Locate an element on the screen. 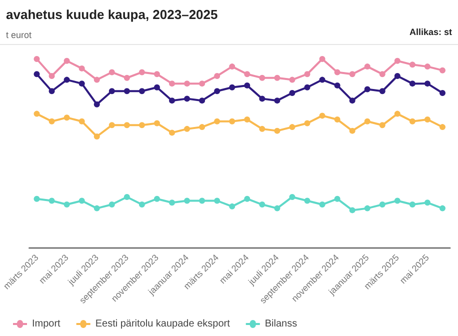 This screenshot has height=336, width=458. chart-title: avahetus kuude kaupa, 2023–2025 is located at coordinates (112, 14).